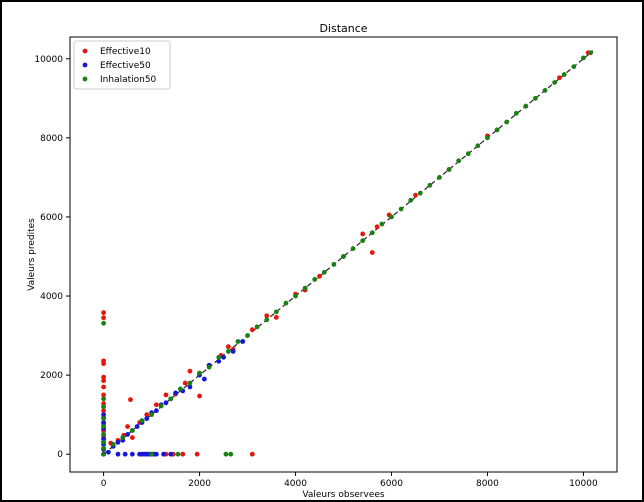 The width and height of the screenshot is (644, 502). I want to click on legend-label: Effective50, so click(125, 66).